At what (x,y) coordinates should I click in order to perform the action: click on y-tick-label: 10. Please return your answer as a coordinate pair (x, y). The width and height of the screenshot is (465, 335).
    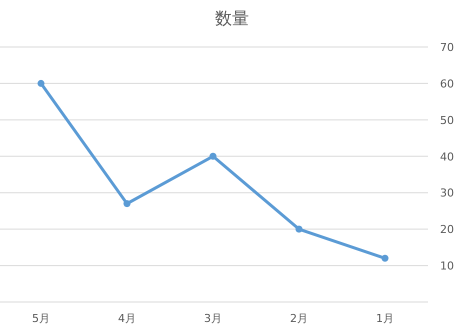
    Looking at the image, I should click on (447, 266).